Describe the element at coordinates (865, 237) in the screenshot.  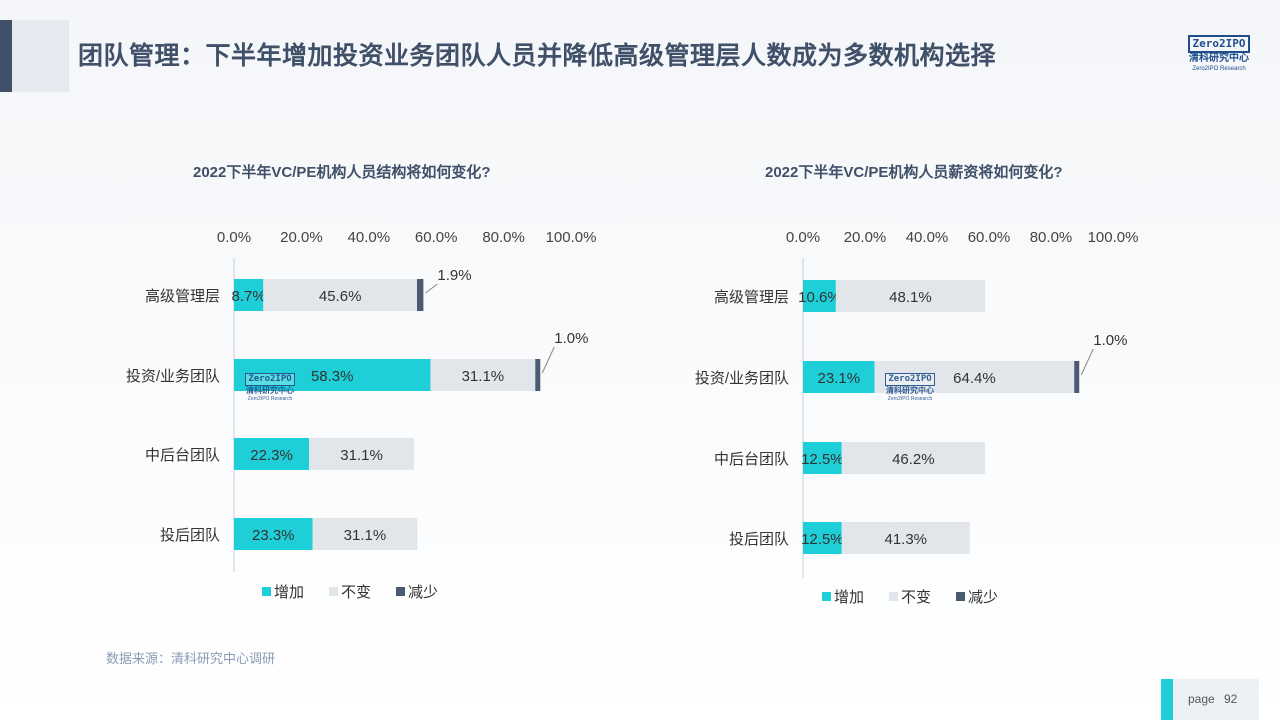
I see `chart-2-tick-label: 20.0%` at that location.